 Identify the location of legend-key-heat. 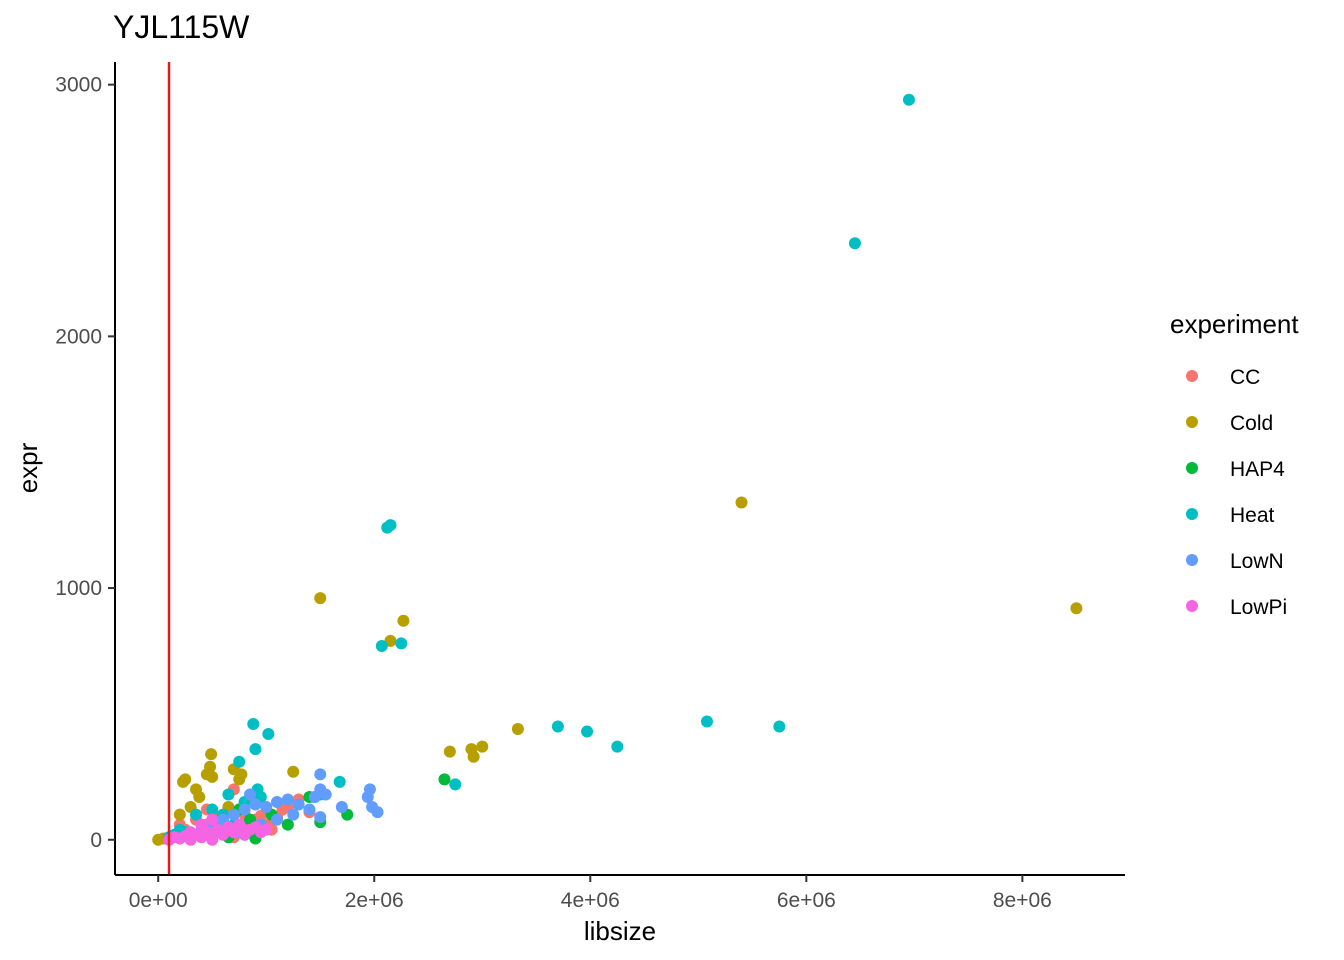
(1192, 514).